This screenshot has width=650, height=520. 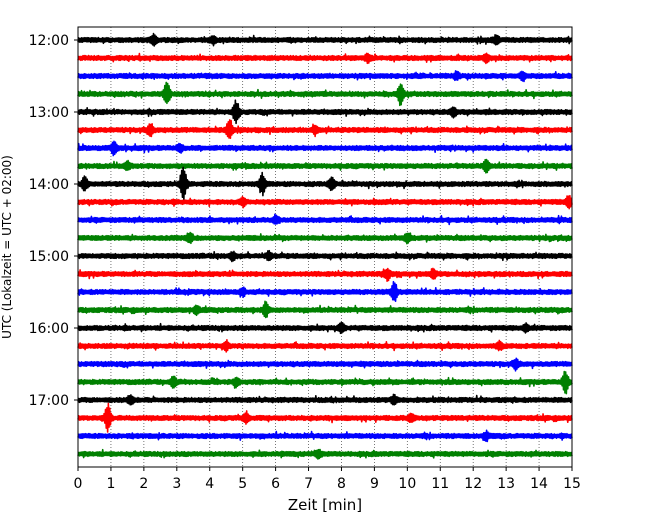 I want to click on y-tick-label: 14:00, so click(x=49, y=185).